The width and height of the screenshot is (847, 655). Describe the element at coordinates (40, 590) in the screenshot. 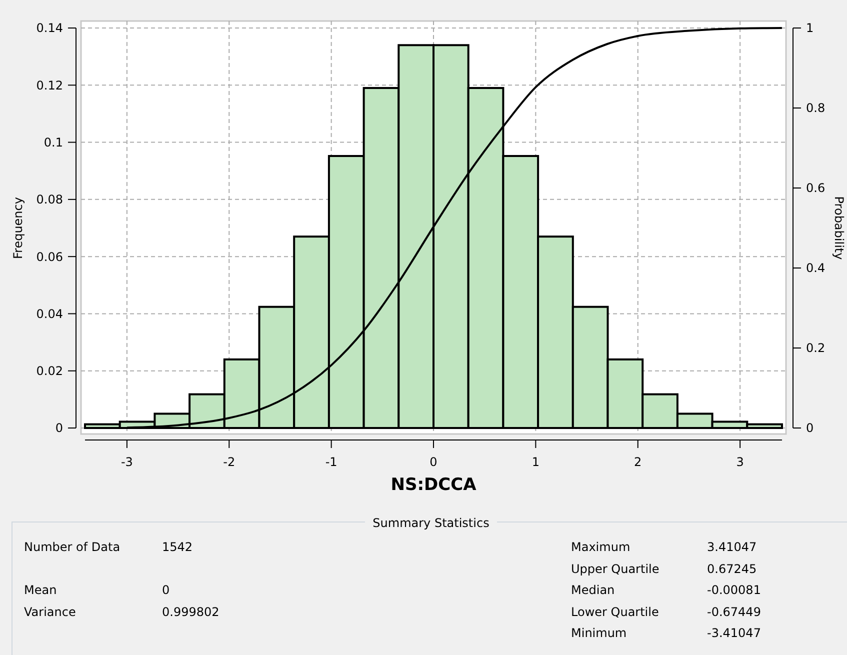

I see `text: Mean` at that location.